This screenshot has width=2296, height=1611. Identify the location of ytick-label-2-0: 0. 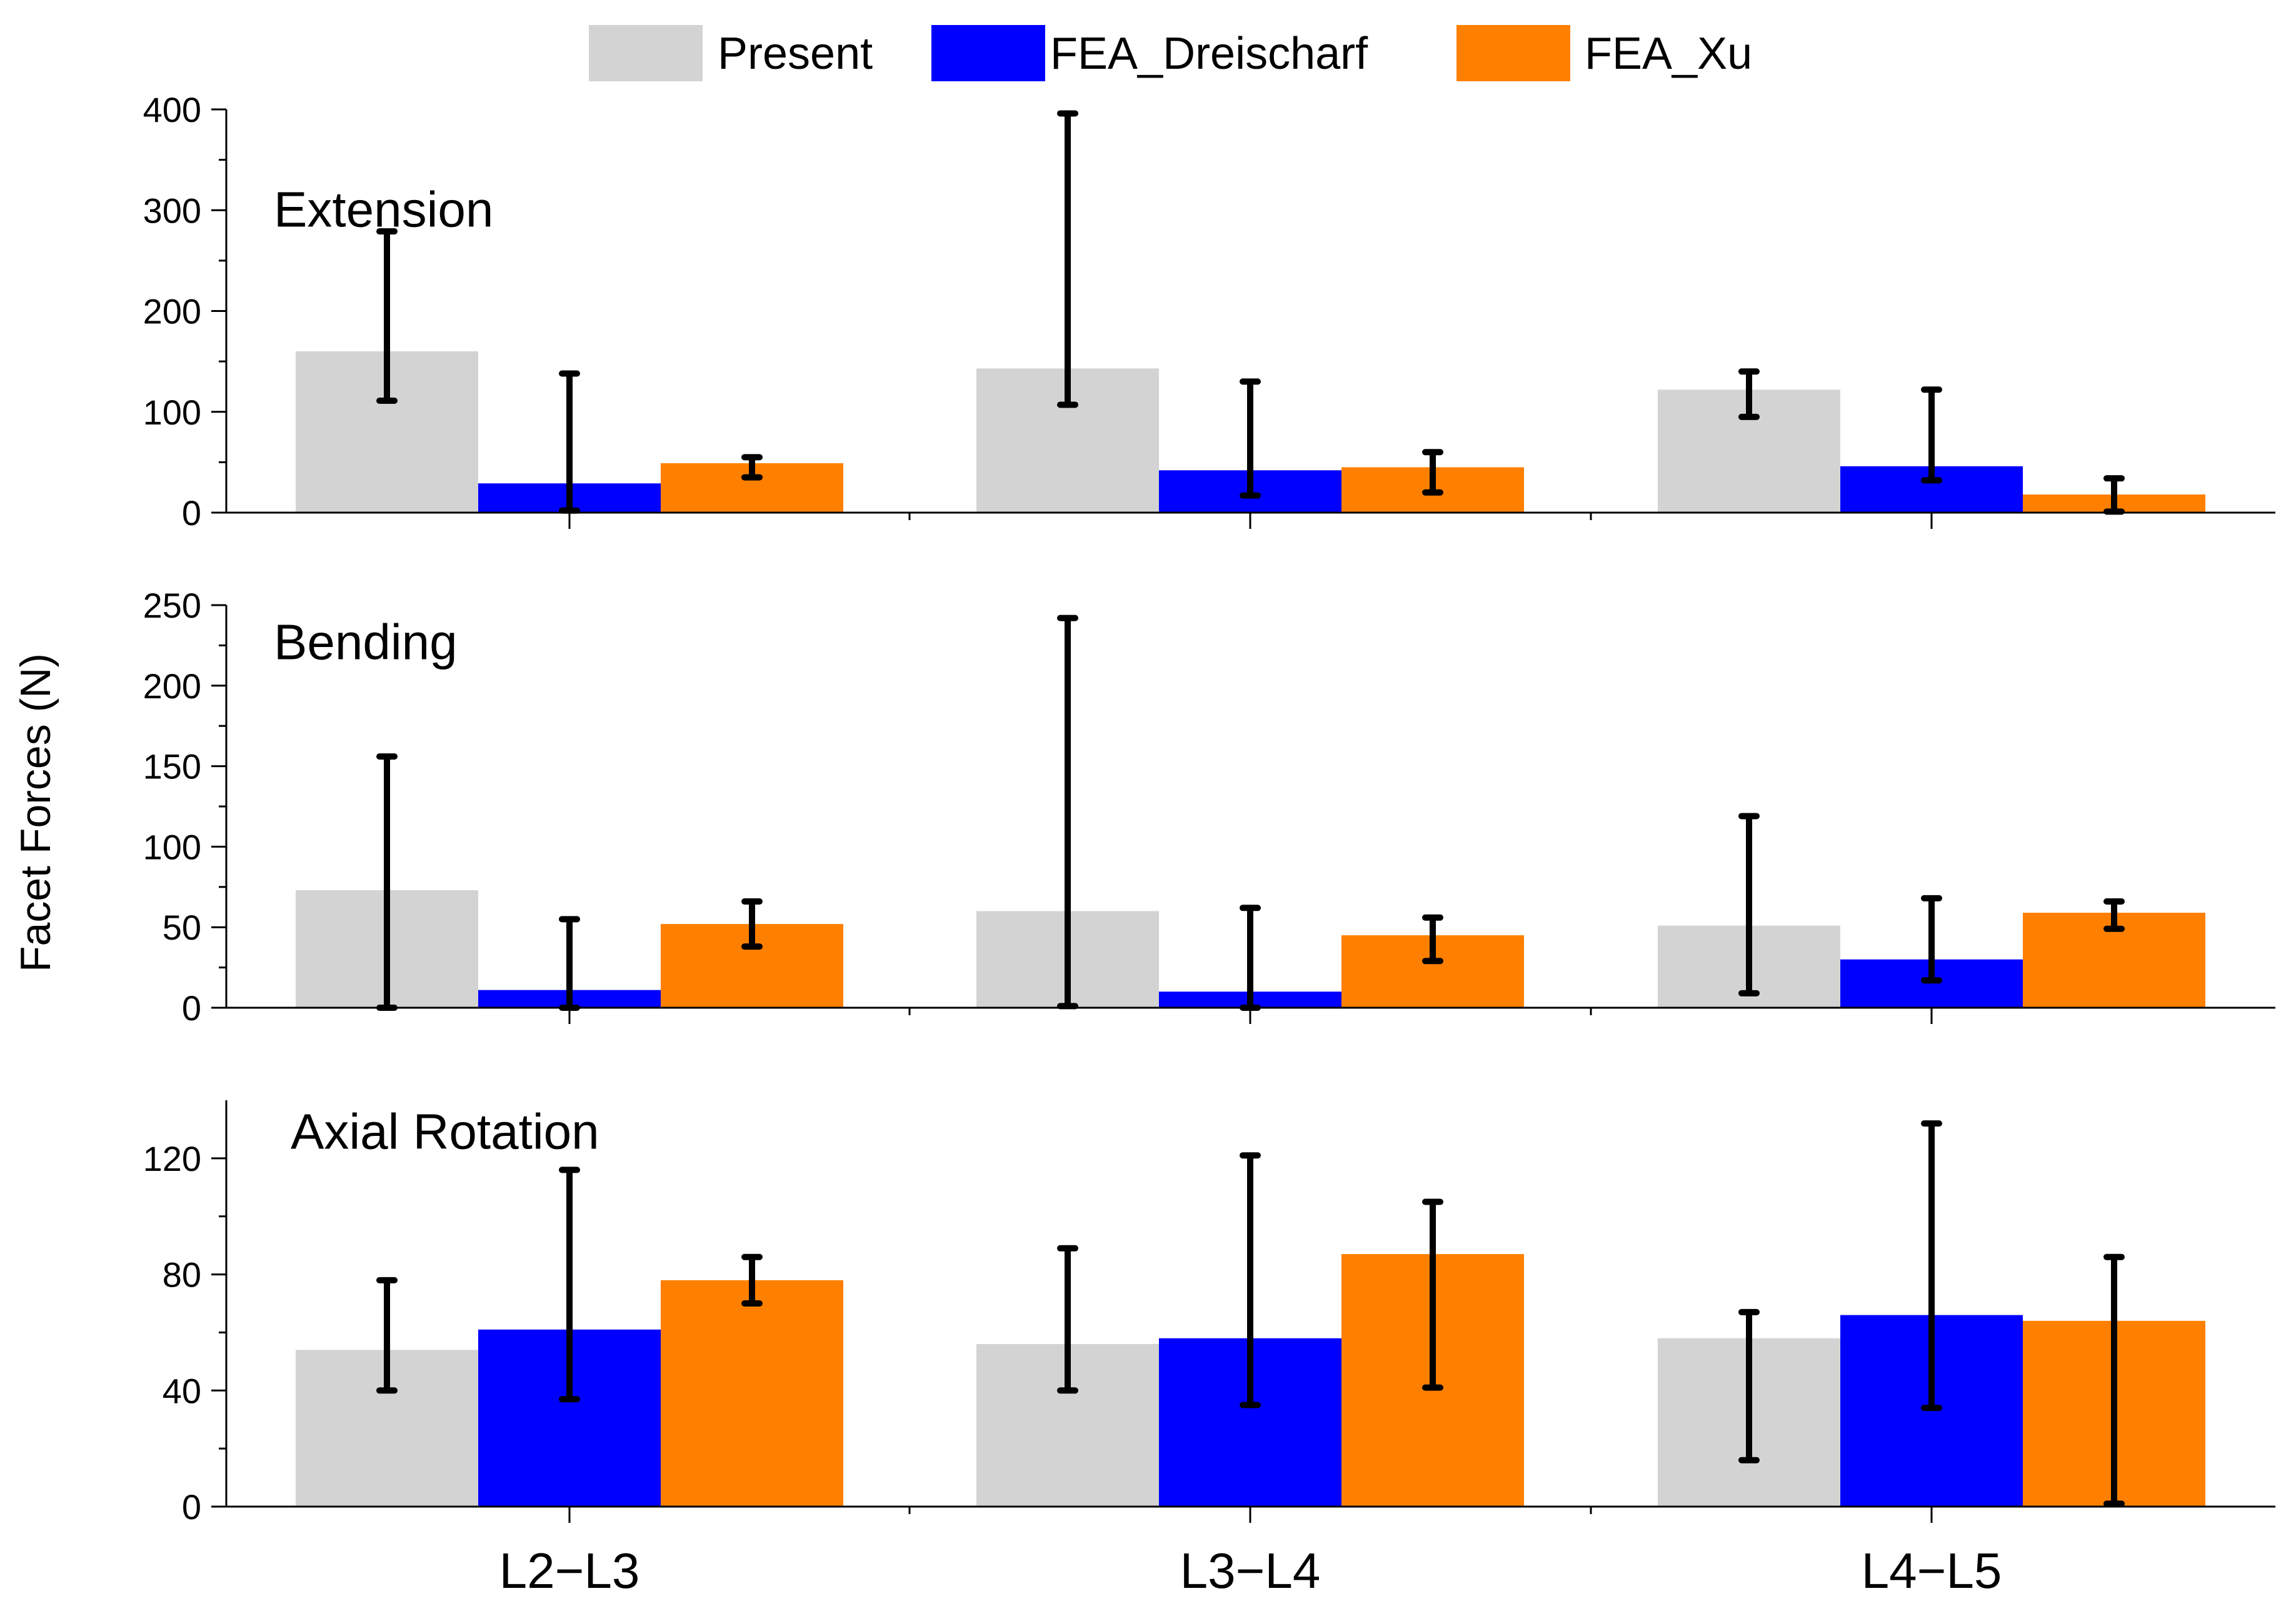
(191, 1507).